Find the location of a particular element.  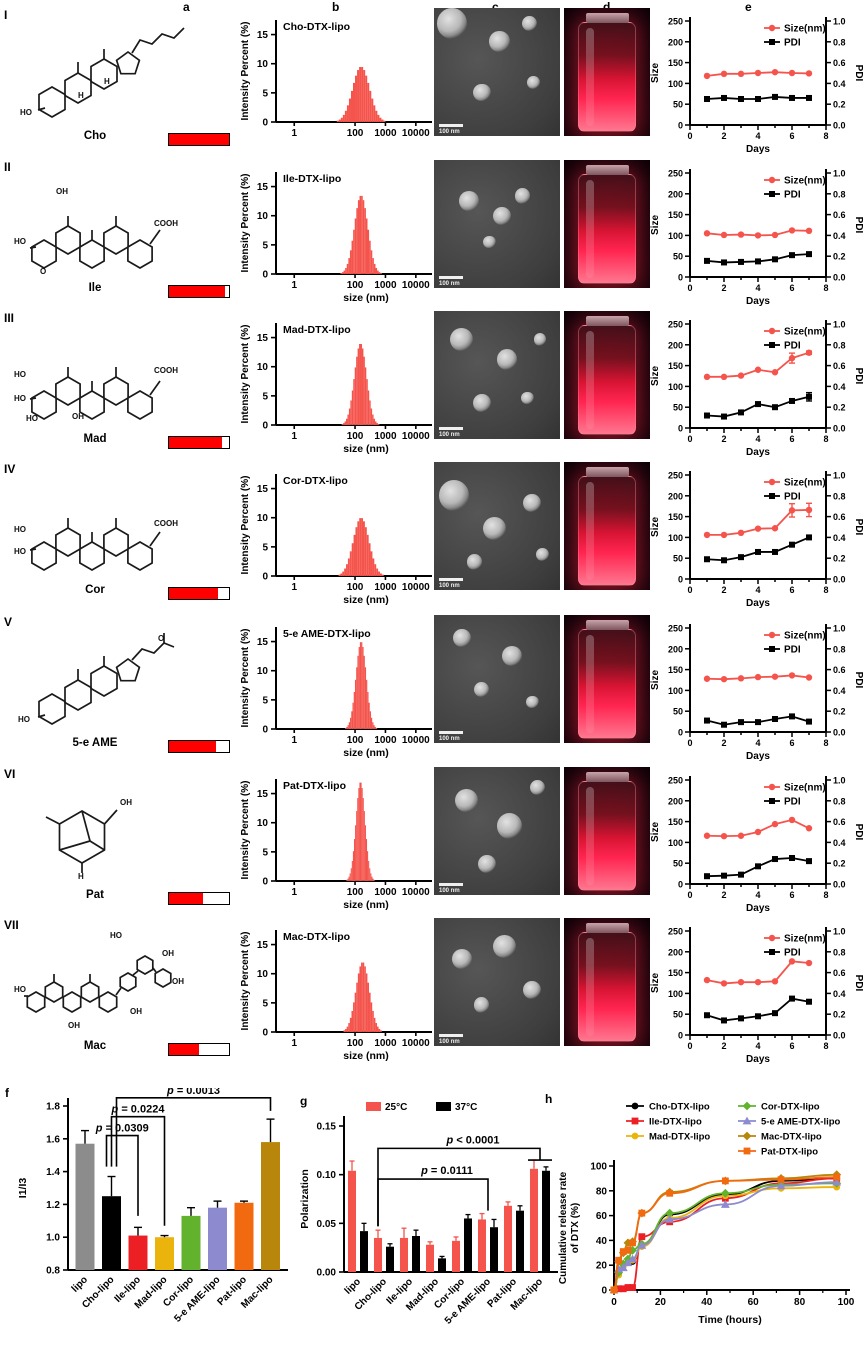

svg-text: 15 is located at coordinates (263, 642).